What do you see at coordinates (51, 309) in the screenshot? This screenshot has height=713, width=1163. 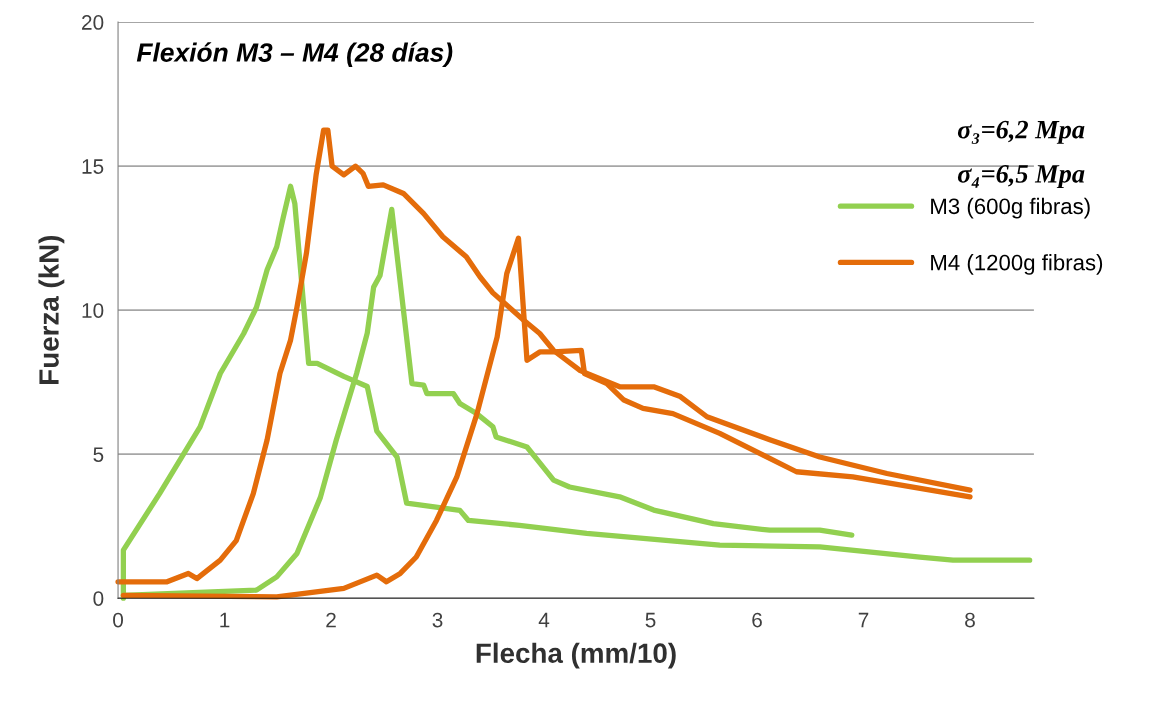 I see `y-axis-title: Fuerza (kN)` at bounding box center [51, 309].